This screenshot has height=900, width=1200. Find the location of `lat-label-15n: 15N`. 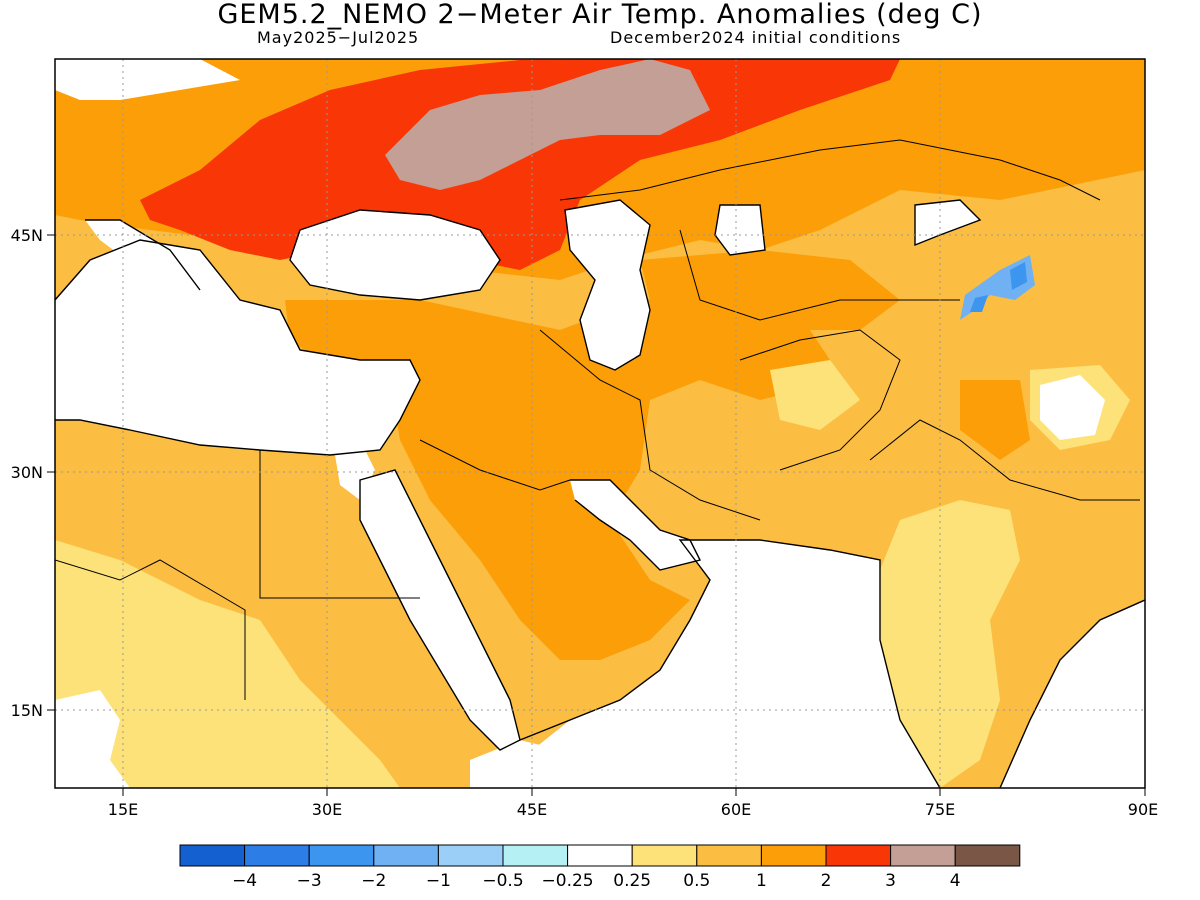

lat-label-15n: 15N is located at coordinates (27, 710).